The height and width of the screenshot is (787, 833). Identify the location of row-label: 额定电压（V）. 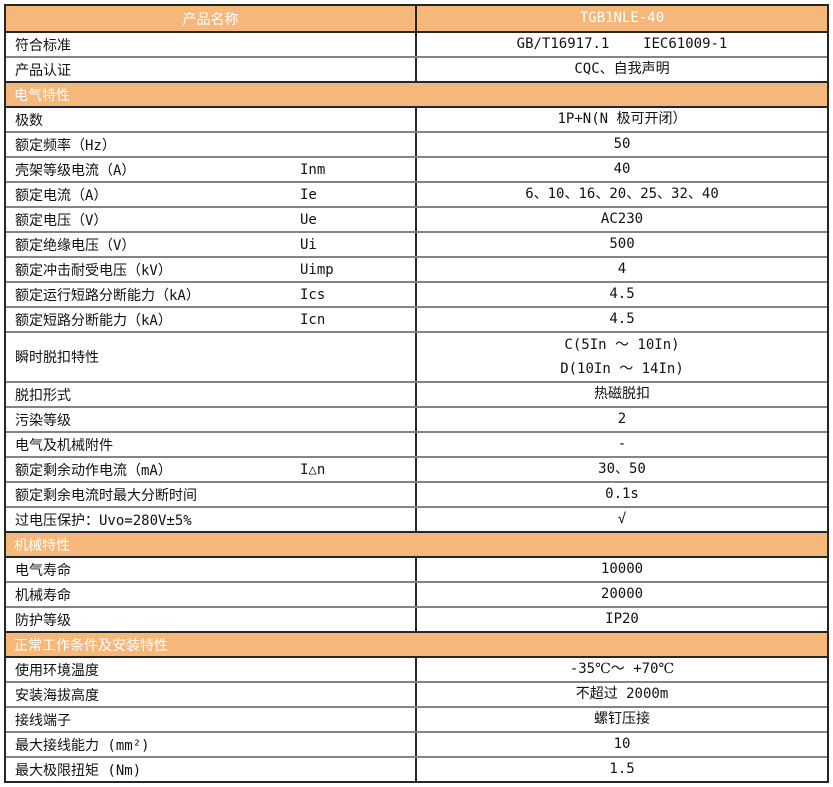
(61, 220).